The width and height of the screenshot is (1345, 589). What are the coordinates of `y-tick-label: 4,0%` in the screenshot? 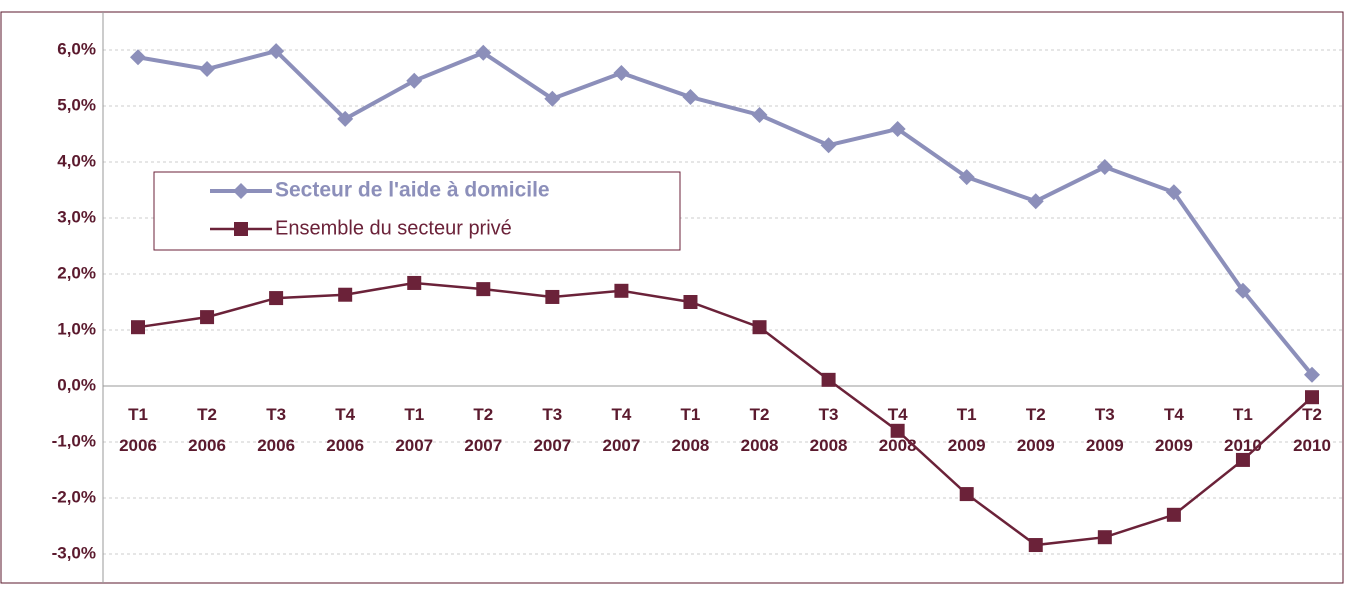 It's located at (76, 160).